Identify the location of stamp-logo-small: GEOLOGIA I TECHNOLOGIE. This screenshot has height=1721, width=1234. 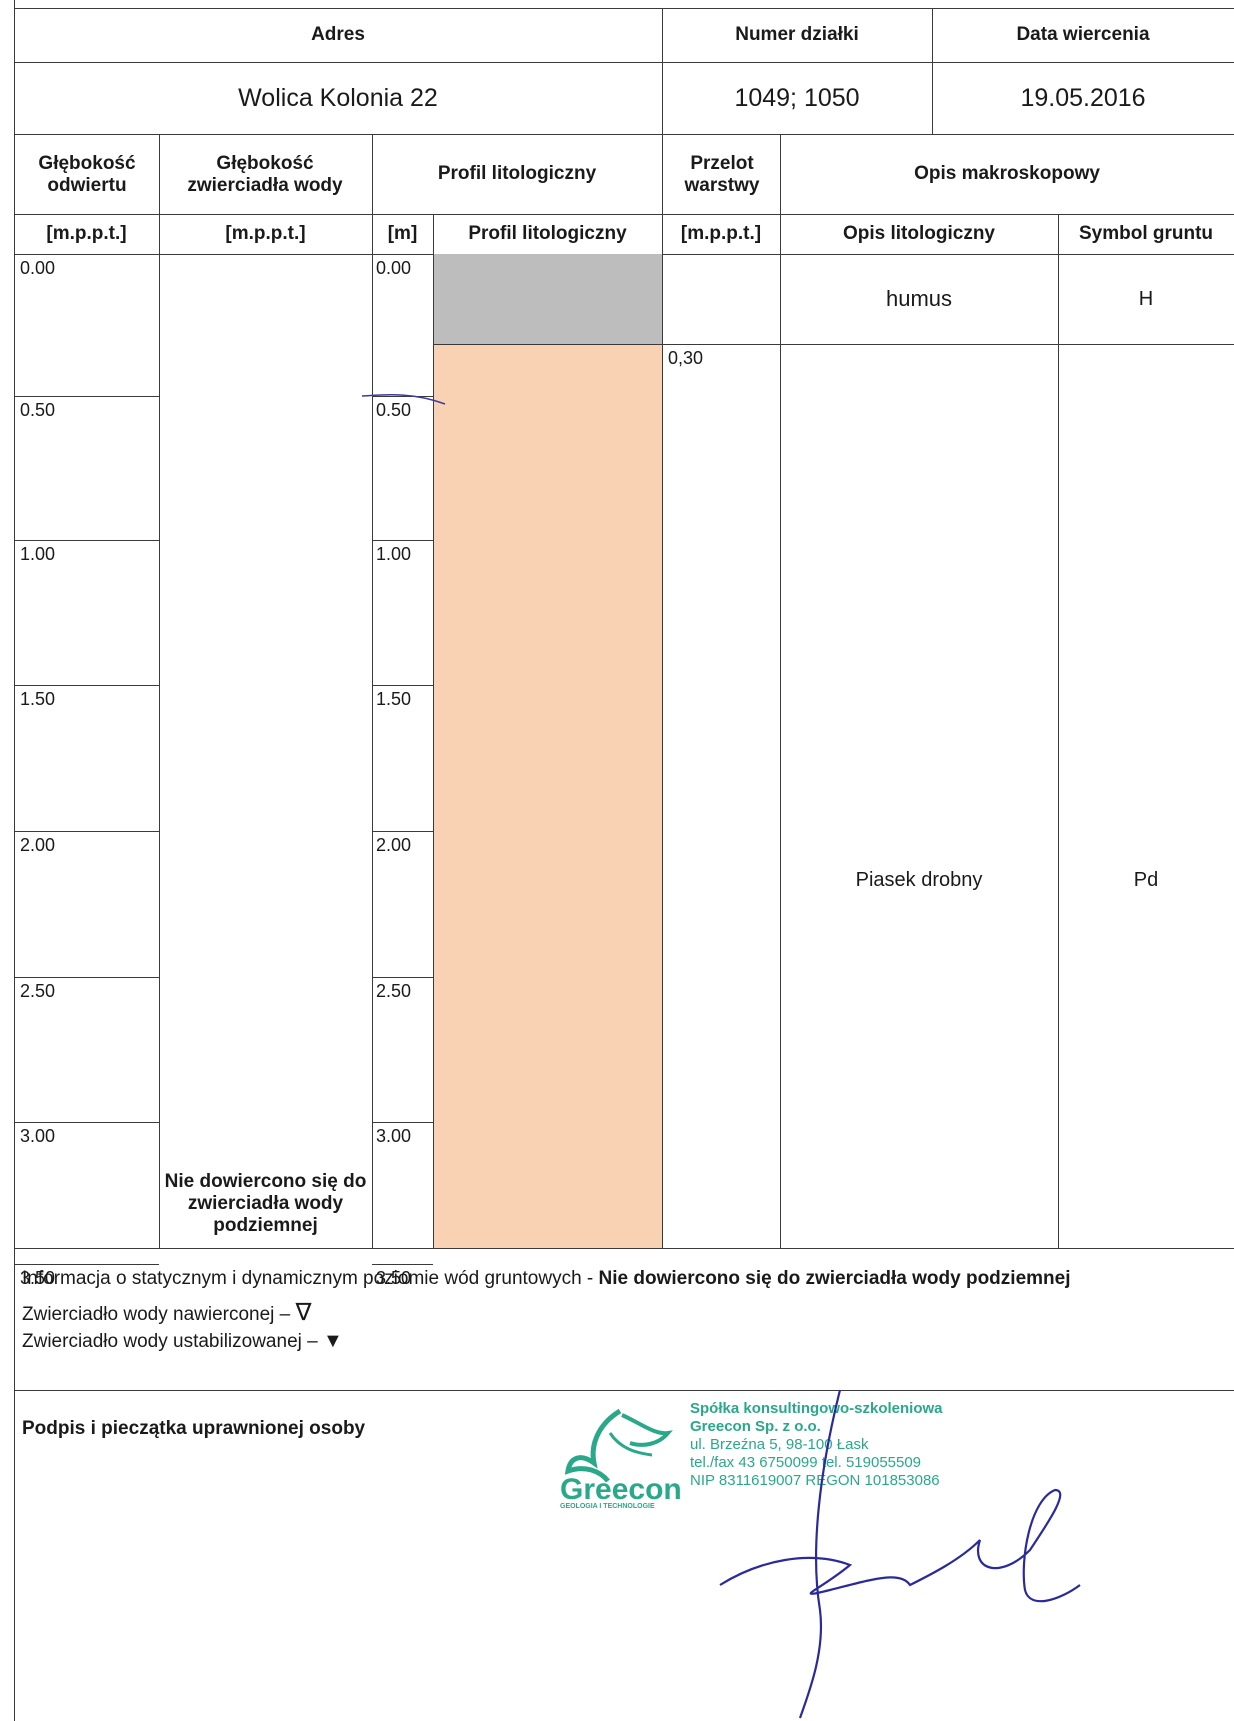
(607, 1506).